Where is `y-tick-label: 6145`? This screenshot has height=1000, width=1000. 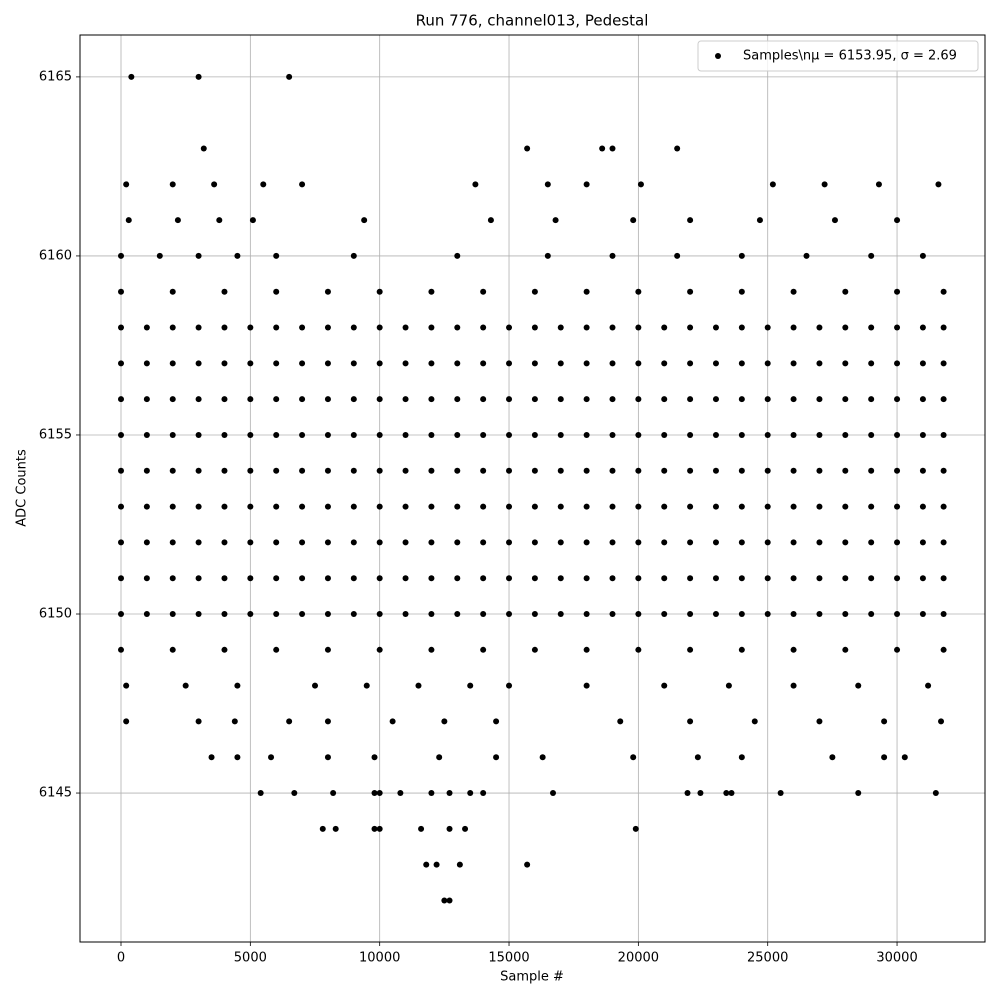
y-tick-label: 6145 is located at coordinates (55, 793).